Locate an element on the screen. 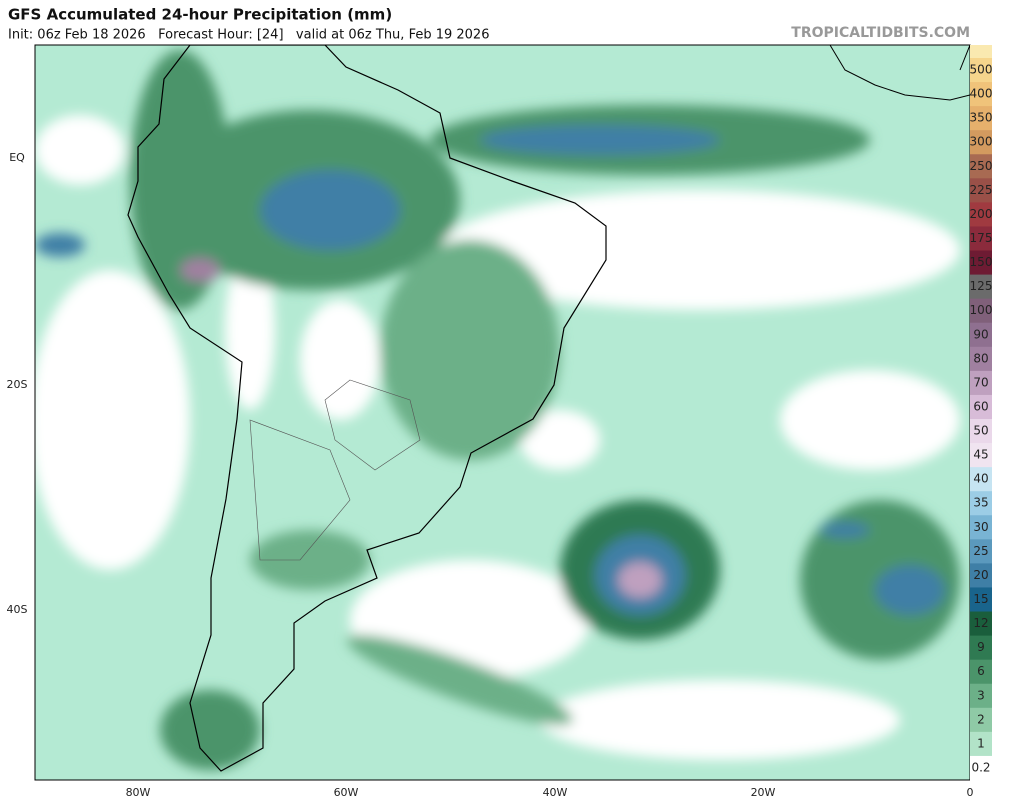 Image resolution: width=1024 pixels, height=800 pixels. legend-label: 20 is located at coordinates (980, 575).